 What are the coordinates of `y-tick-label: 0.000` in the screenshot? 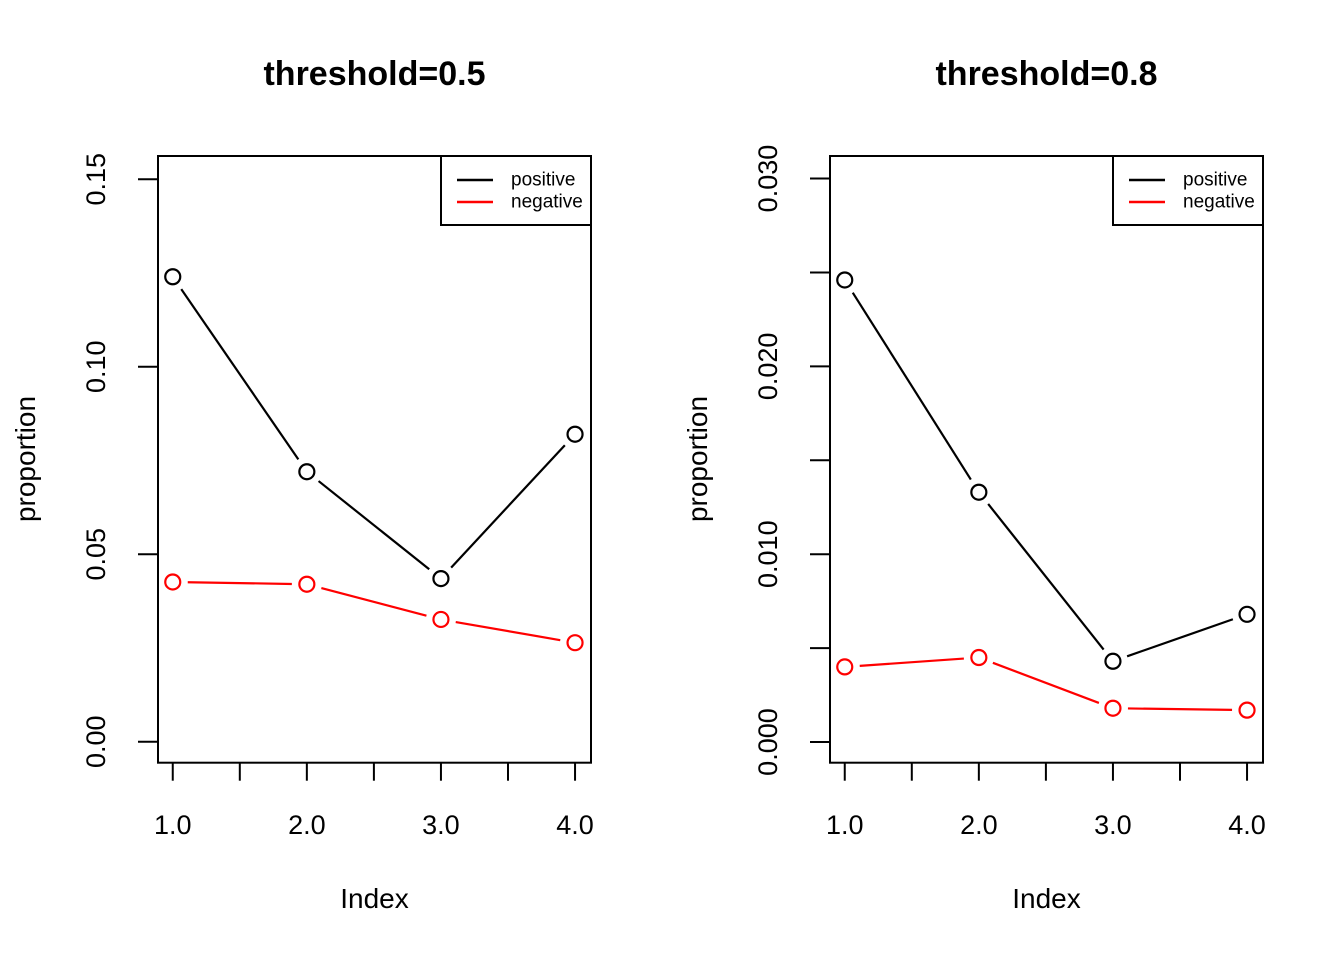 It's located at (768, 742).